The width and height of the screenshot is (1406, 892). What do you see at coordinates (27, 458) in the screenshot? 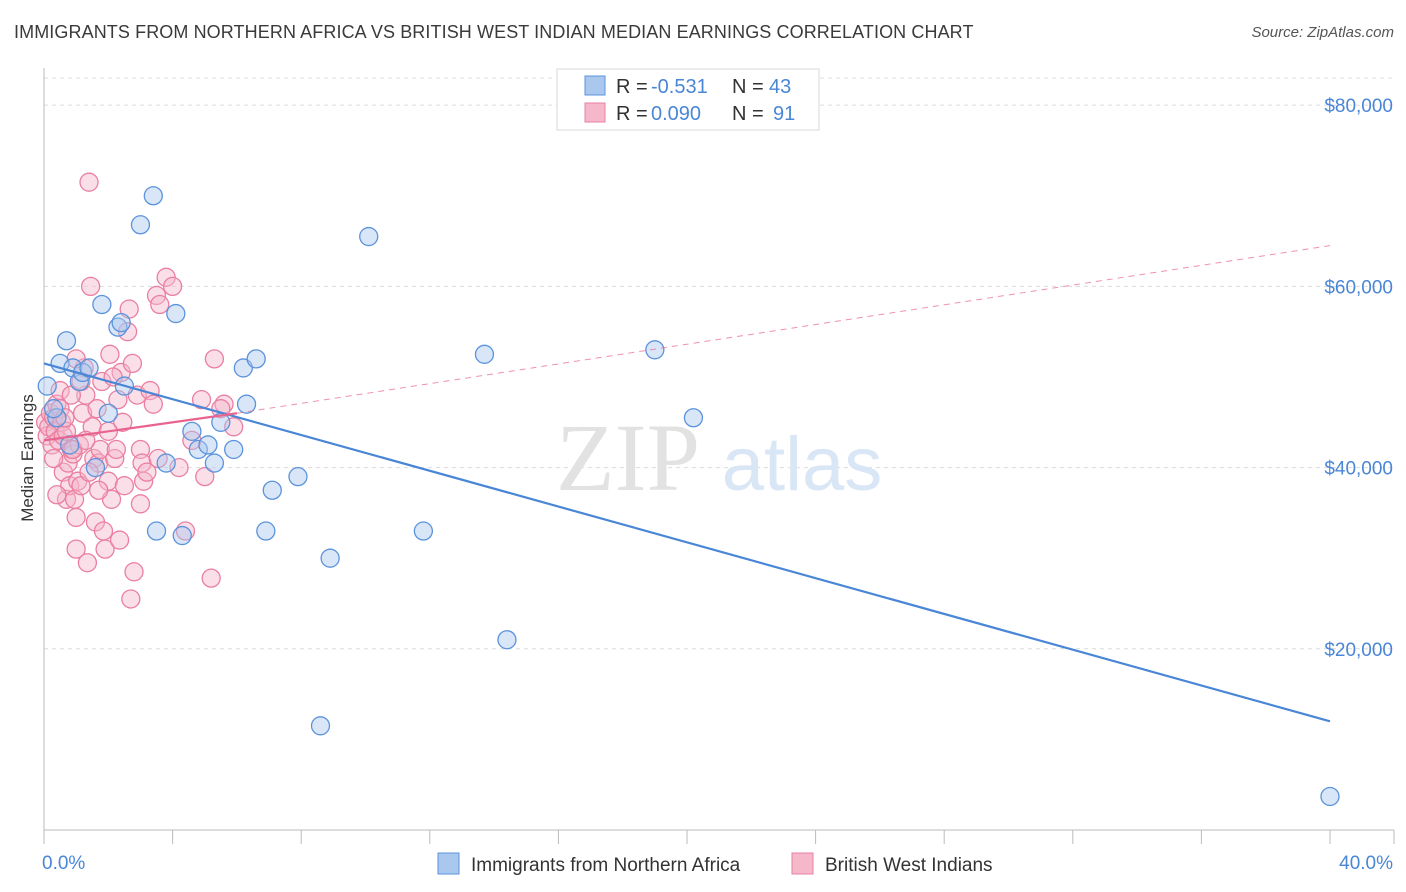
I see `y-axis-label: Median Earnings` at bounding box center [27, 458].